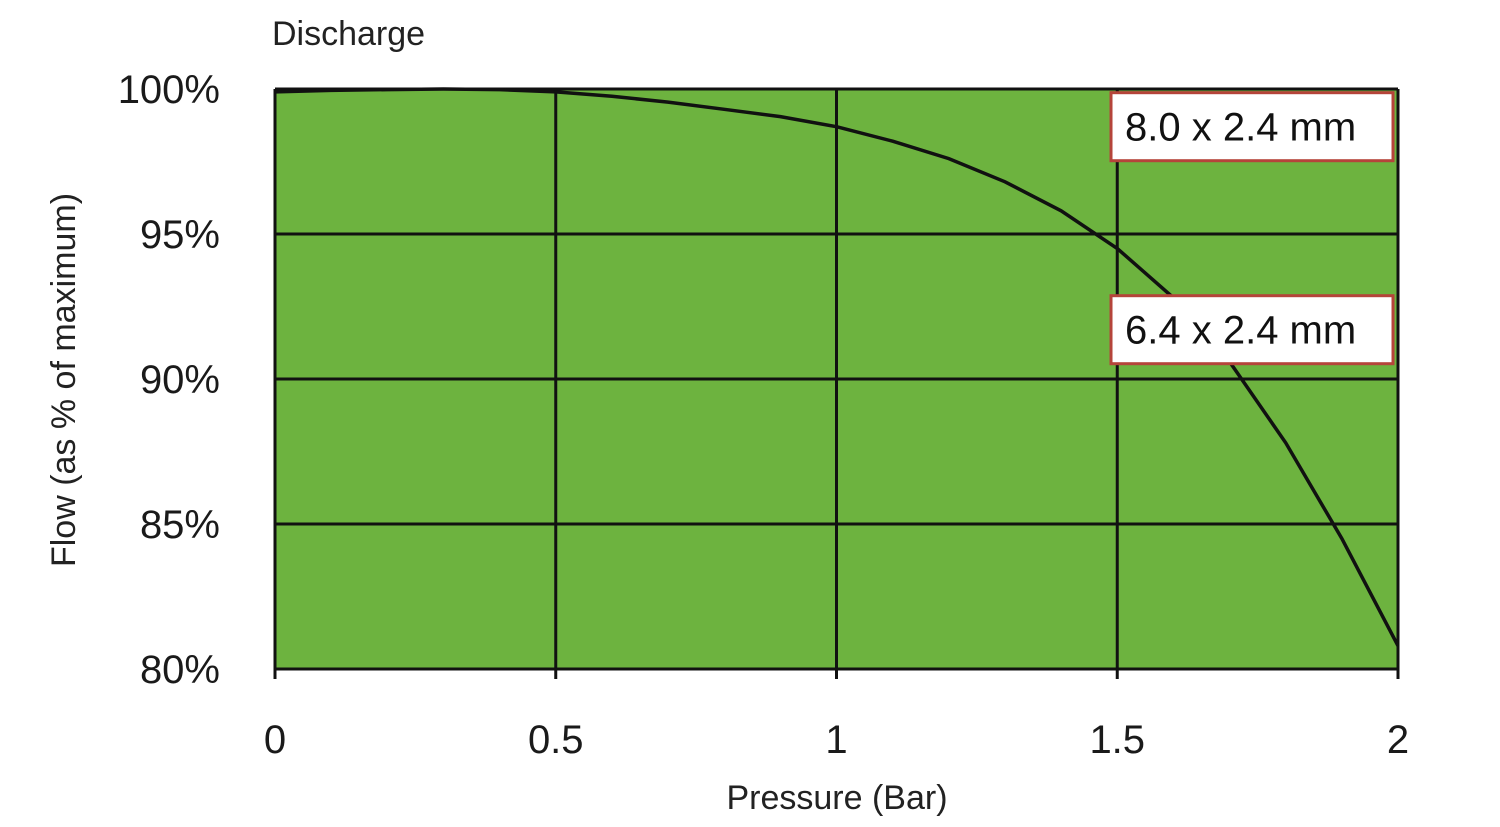  What do you see at coordinates (275, 740) in the screenshot?
I see `x-tick-label: 0` at bounding box center [275, 740].